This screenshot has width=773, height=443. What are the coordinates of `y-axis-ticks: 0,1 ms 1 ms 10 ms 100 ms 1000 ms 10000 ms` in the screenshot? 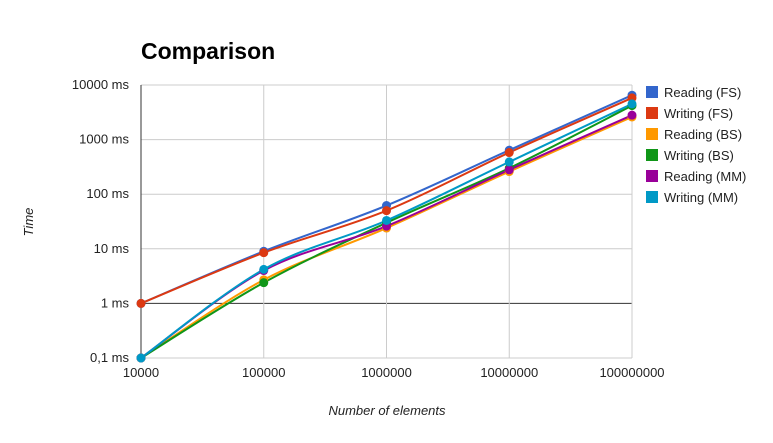 It's located at (101, 221).